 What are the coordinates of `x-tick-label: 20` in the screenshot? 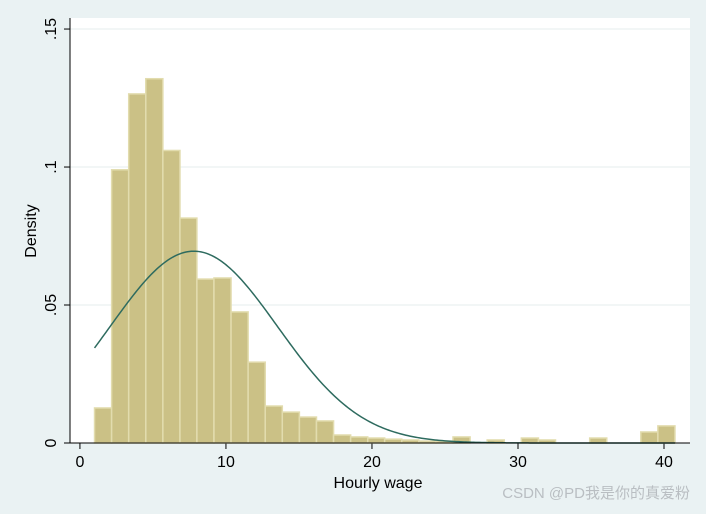 It's located at (372, 462).